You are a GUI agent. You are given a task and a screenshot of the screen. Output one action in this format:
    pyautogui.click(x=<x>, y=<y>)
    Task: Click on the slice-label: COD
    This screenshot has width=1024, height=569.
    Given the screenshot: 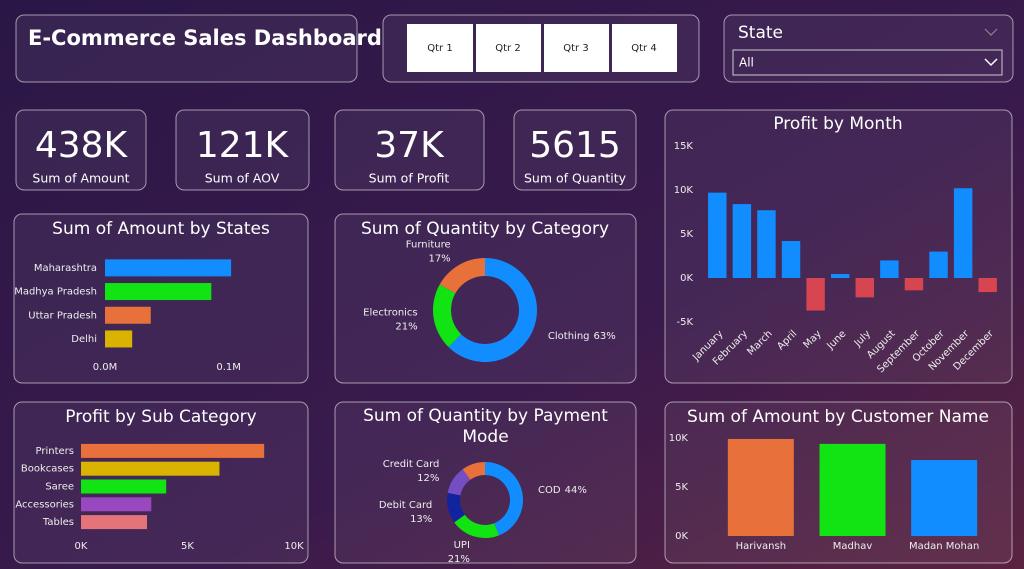 What is the action you would take?
    pyautogui.click(x=549, y=490)
    